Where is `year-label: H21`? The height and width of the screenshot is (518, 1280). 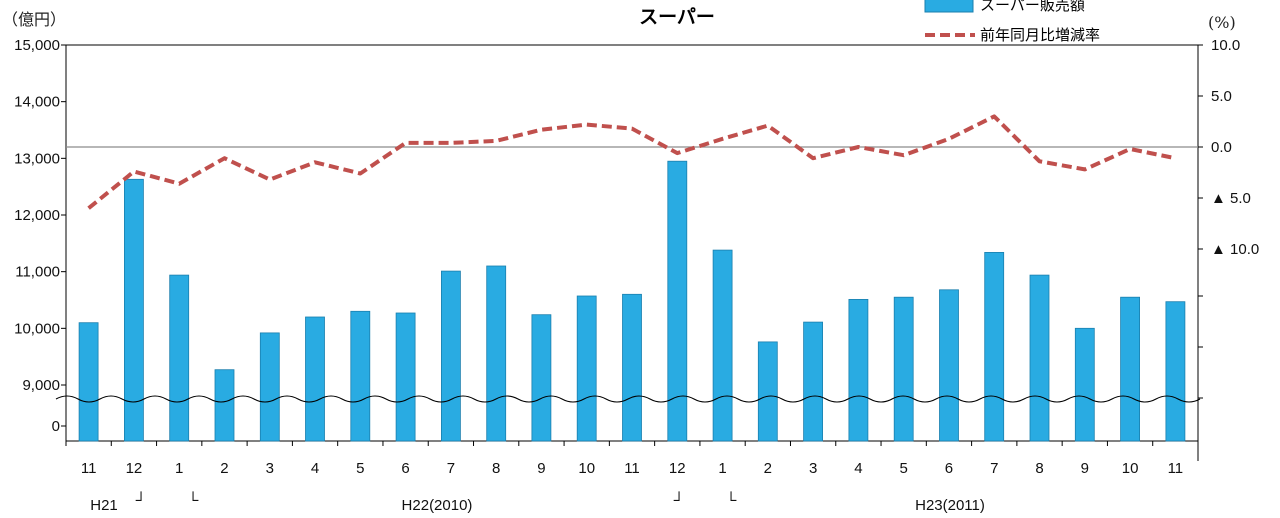 year-label: H21 is located at coordinates (104, 505).